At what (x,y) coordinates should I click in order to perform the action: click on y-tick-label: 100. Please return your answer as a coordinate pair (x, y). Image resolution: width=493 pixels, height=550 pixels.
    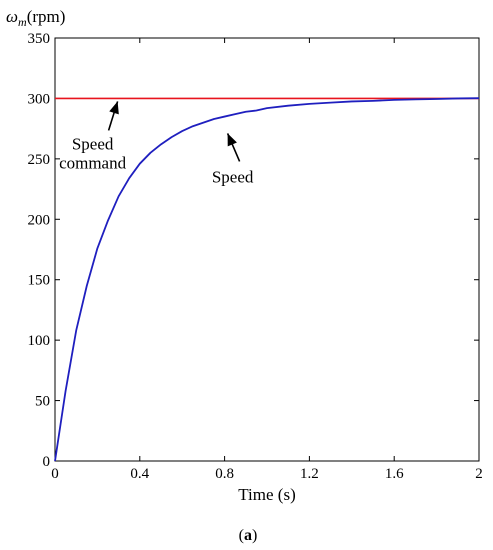
    Looking at the image, I should click on (39, 341).